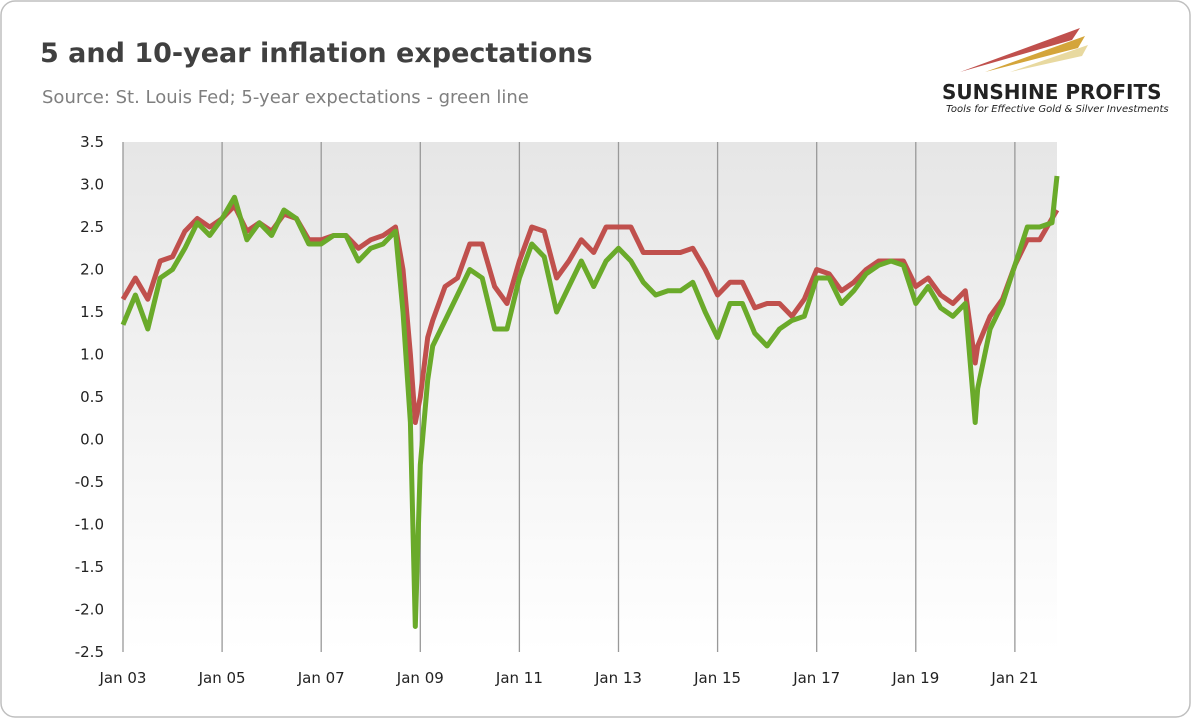  What do you see at coordinates (519, 678) in the screenshot?
I see `x-tick-label: Jan 11` at bounding box center [519, 678].